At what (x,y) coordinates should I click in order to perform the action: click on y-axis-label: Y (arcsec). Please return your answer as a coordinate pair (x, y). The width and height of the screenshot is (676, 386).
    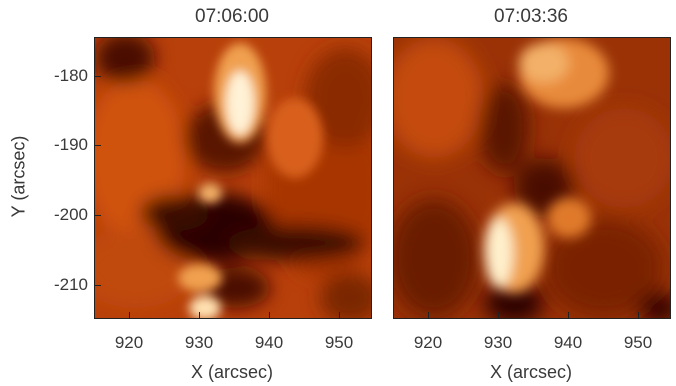
    Looking at the image, I should click on (18, 176).